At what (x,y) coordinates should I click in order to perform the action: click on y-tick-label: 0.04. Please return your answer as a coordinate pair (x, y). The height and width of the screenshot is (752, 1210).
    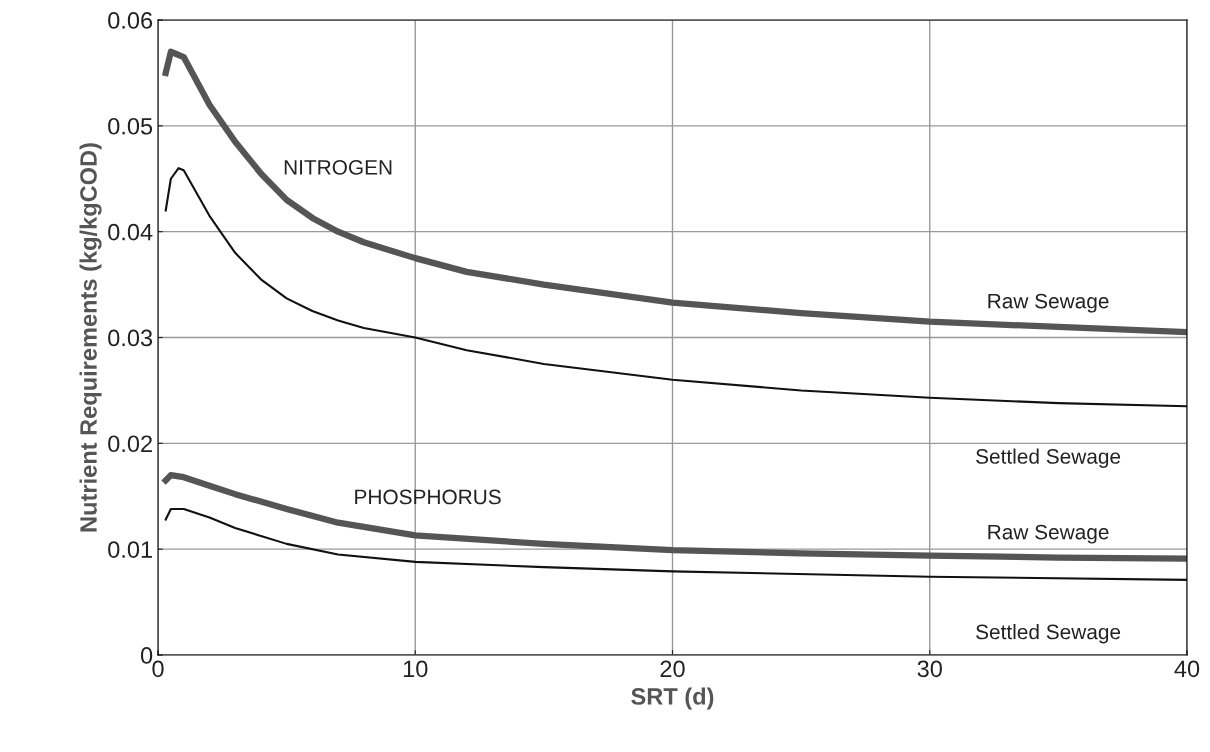
    Looking at the image, I should click on (130, 232).